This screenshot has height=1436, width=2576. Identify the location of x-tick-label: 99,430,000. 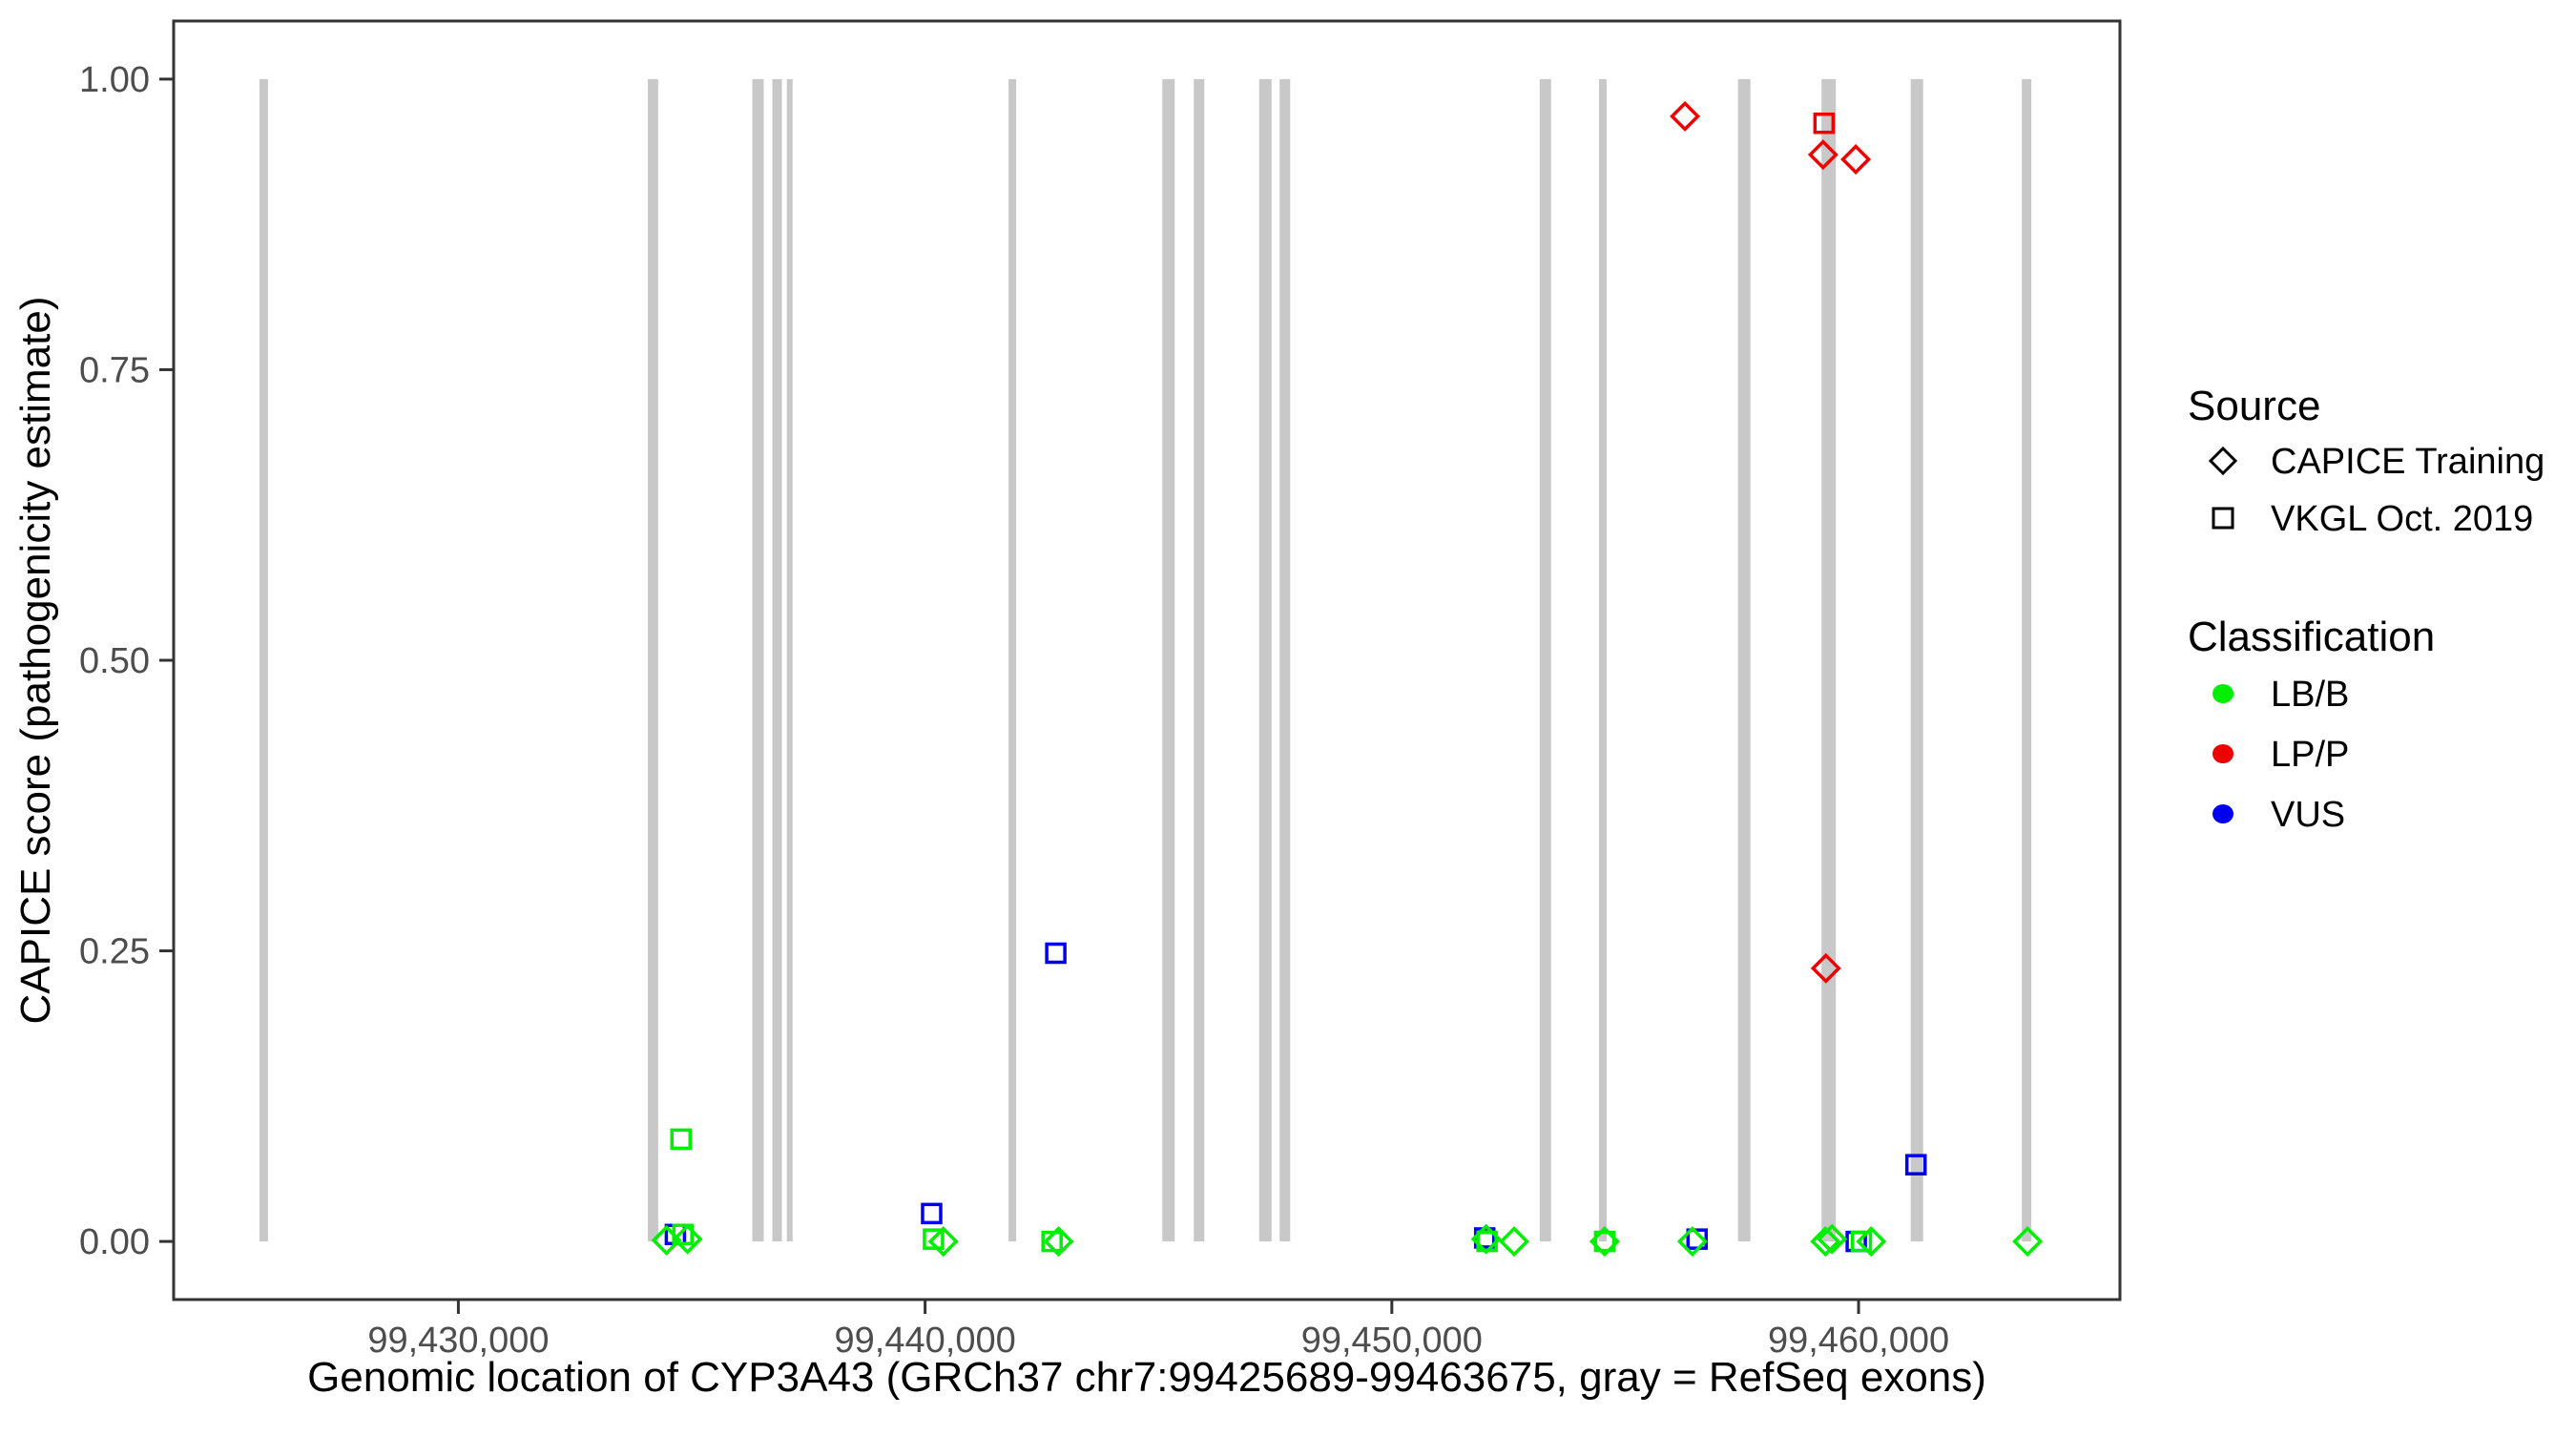
(458, 1341).